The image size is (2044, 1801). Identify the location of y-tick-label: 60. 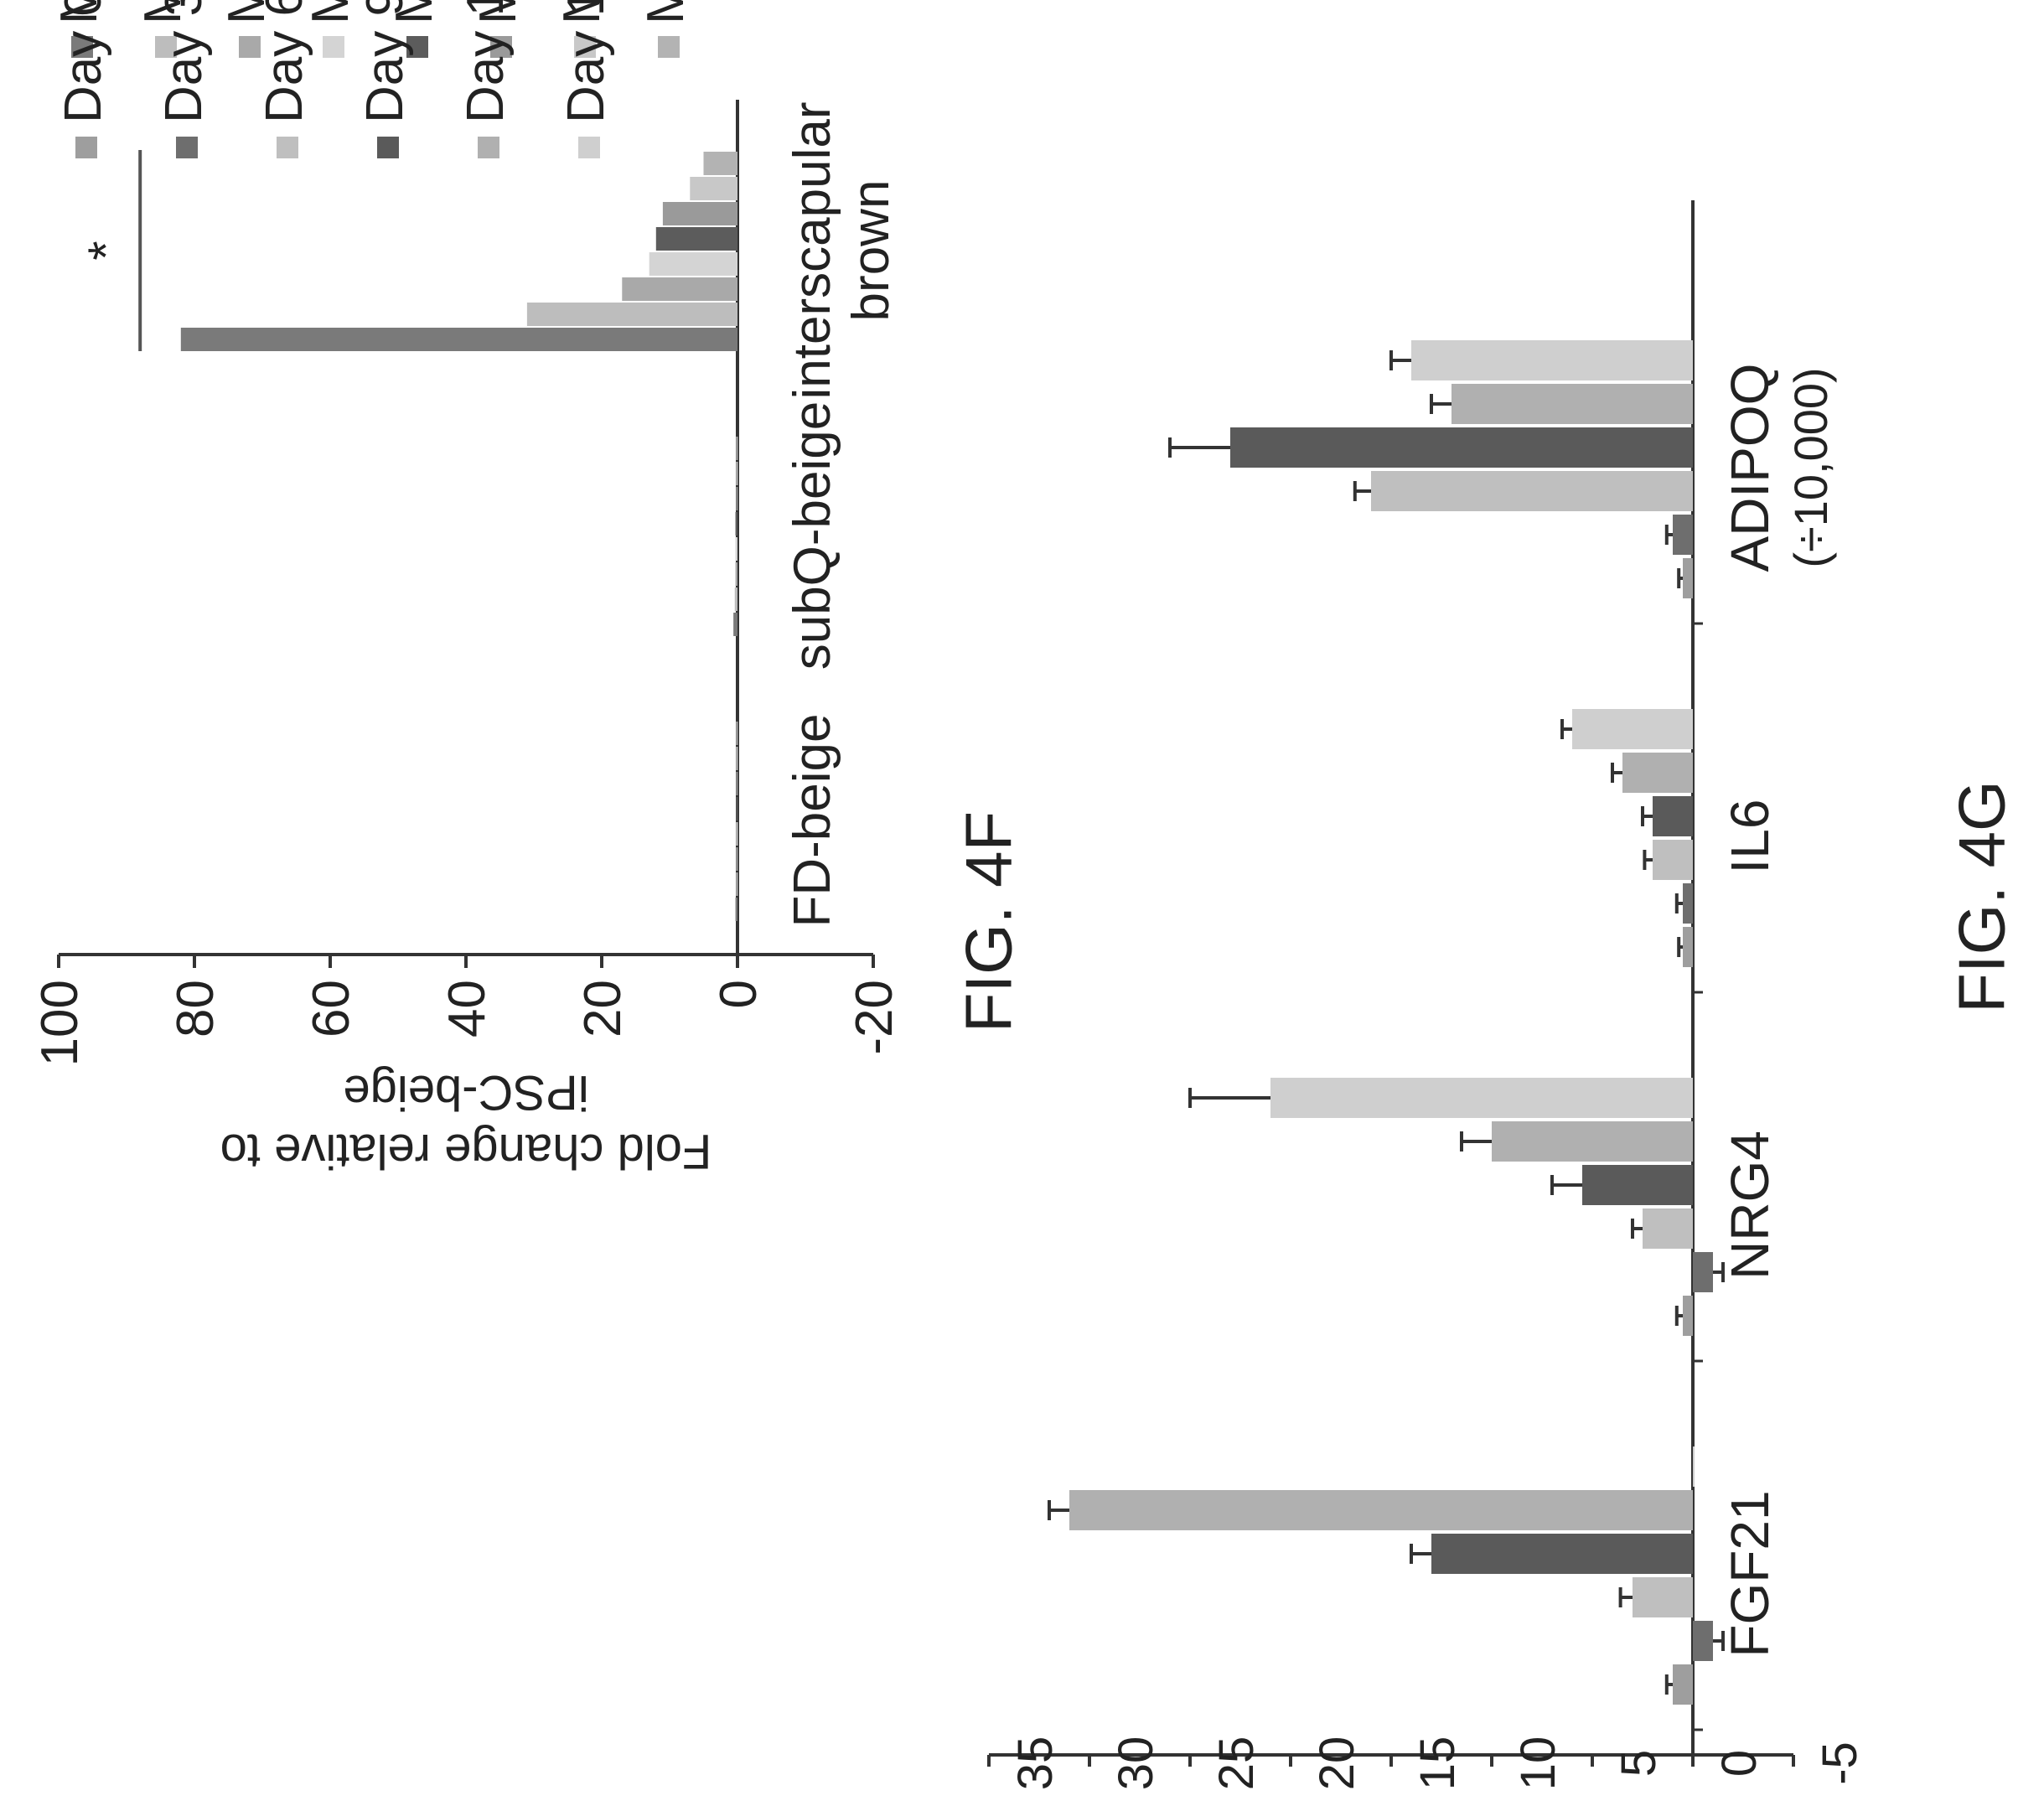
(331, 1009).